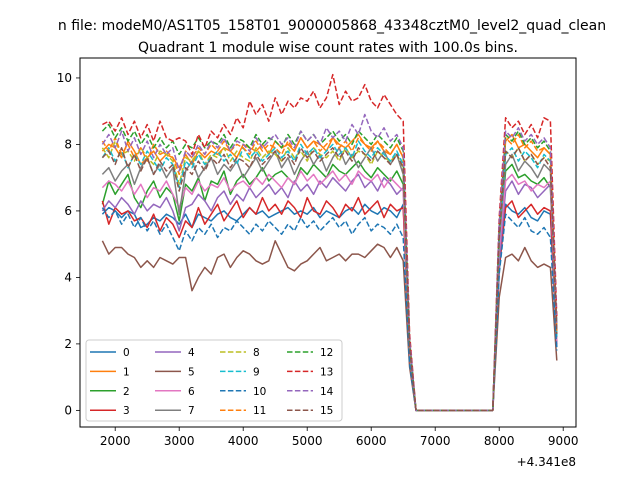 This screenshot has width=640, height=480. Describe the element at coordinates (499, 441) in the screenshot. I see `x-tick-label: 8000` at that location.